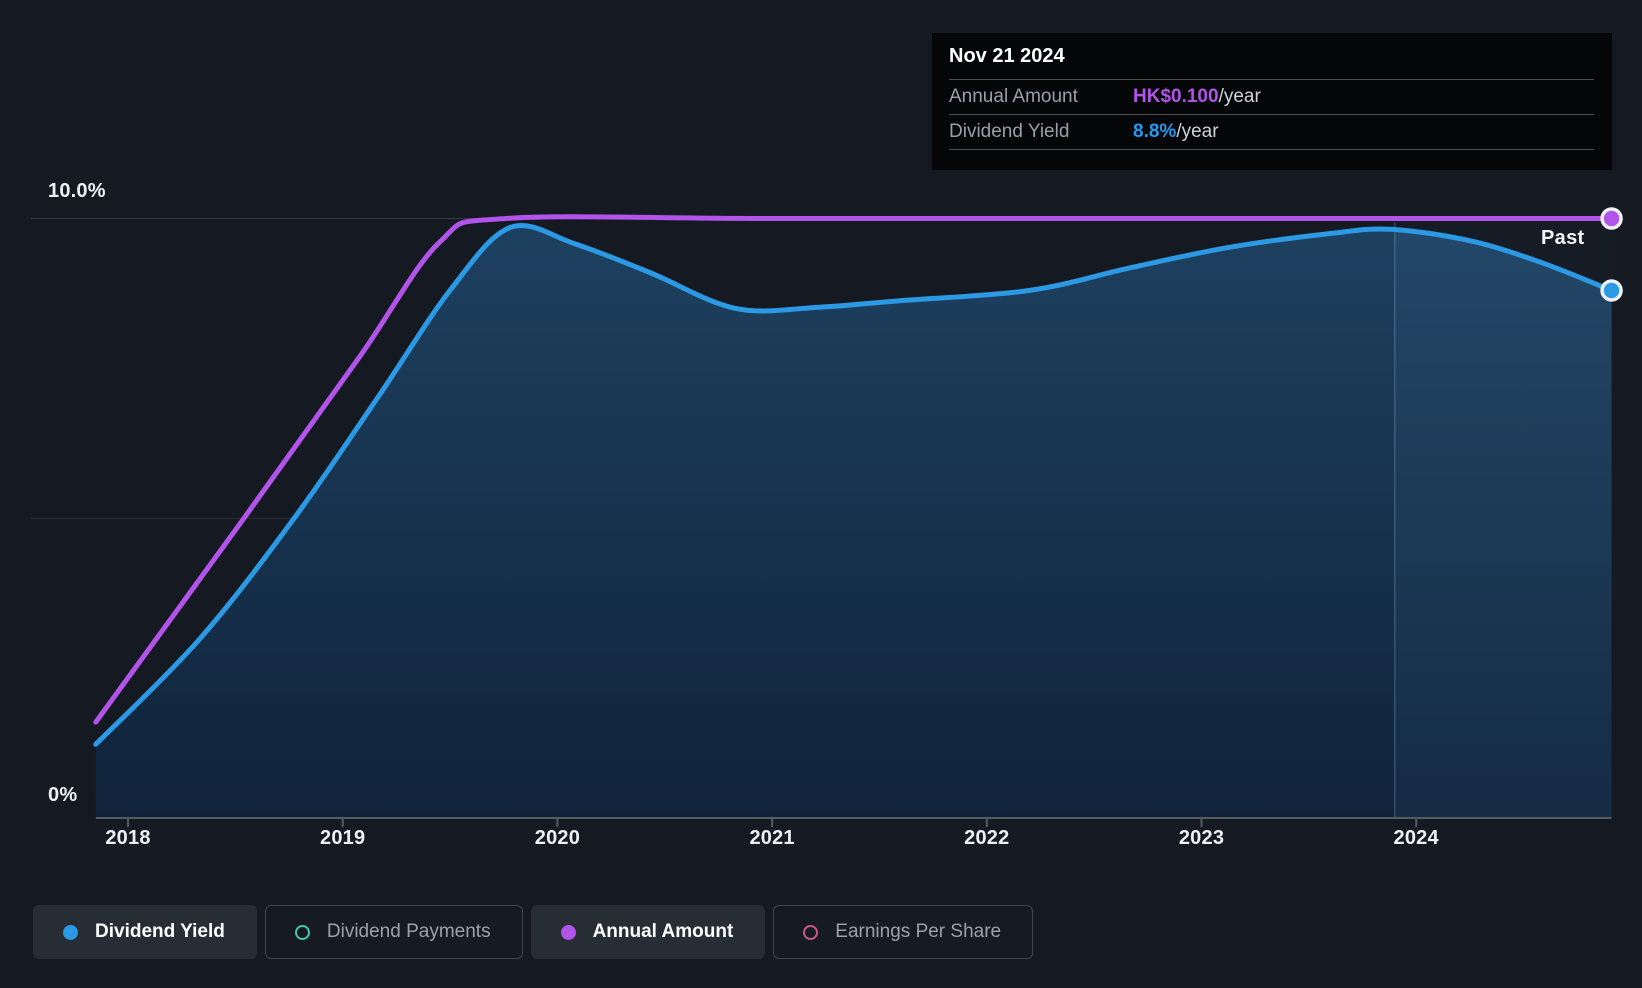 The height and width of the screenshot is (988, 1642). I want to click on x-axis-label: 2019, so click(343, 838).